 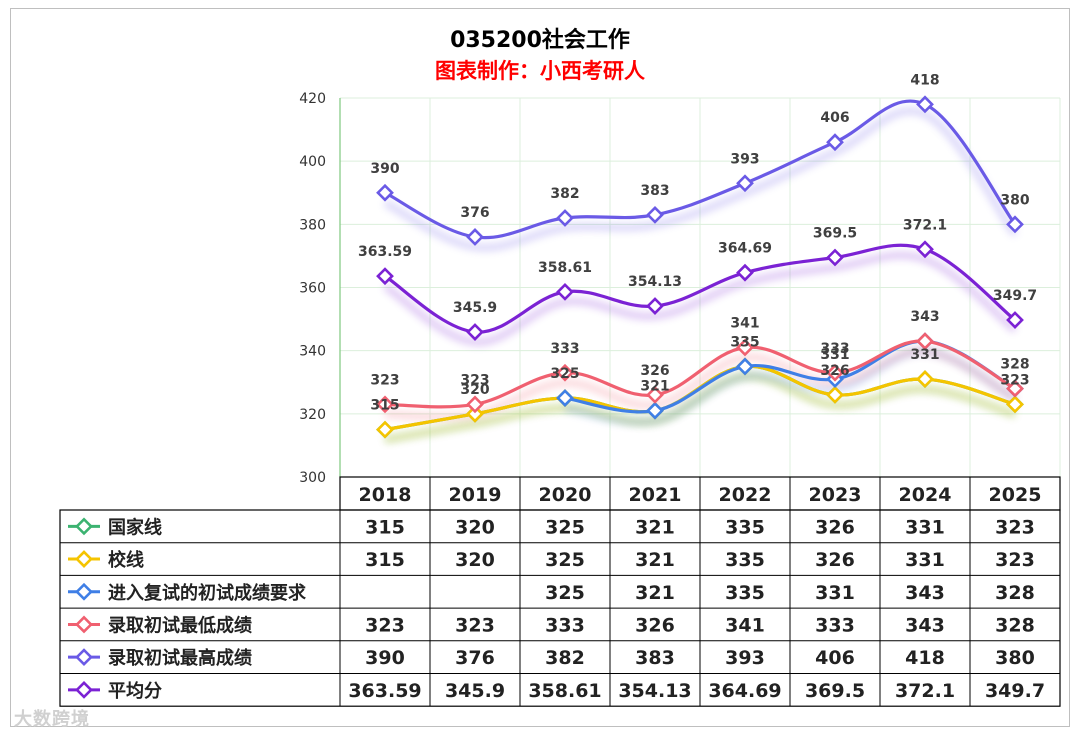 What do you see at coordinates (1014, 365) in the screenshot?
I see `data-label: 328` at bounding box center [1014, 365].